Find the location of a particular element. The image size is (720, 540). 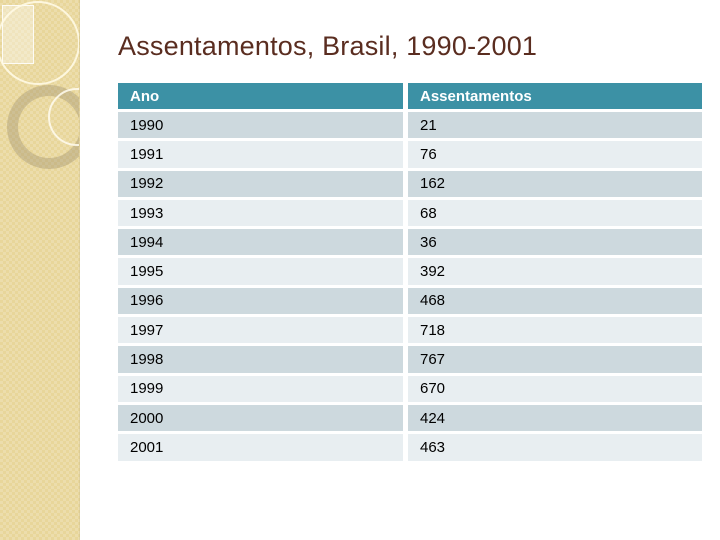

table-row: 1997 718 is located at coordinates (410, 330).